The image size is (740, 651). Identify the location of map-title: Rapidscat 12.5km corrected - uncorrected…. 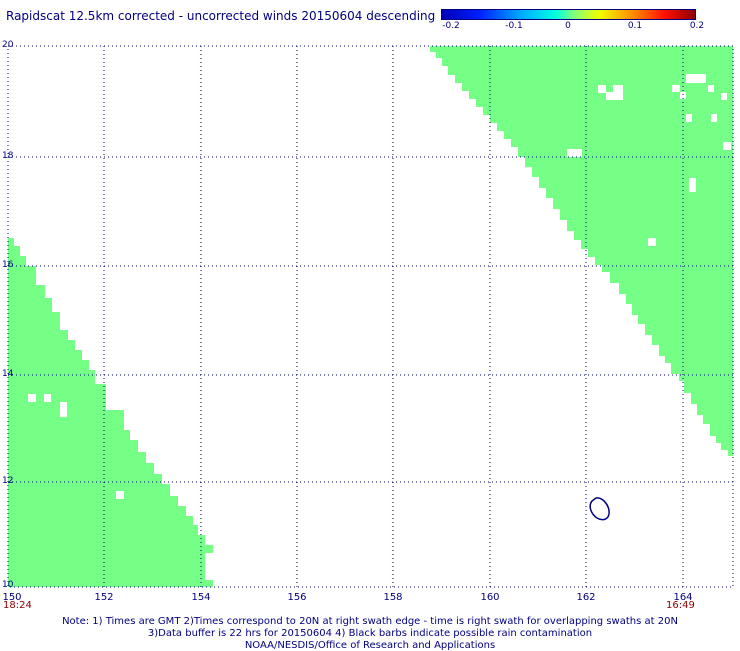
(221, 16).